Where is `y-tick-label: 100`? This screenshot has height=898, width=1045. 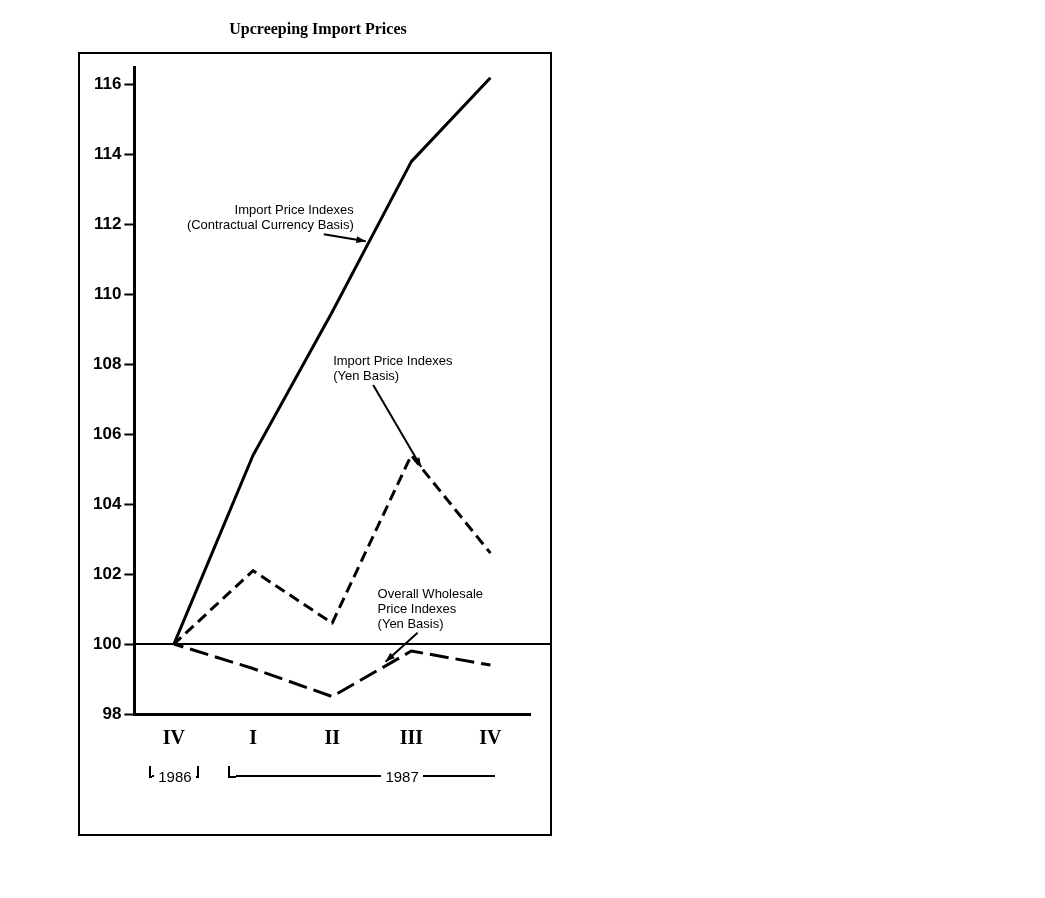
y-tick-label: 100 is located at coordinates (107, 643).